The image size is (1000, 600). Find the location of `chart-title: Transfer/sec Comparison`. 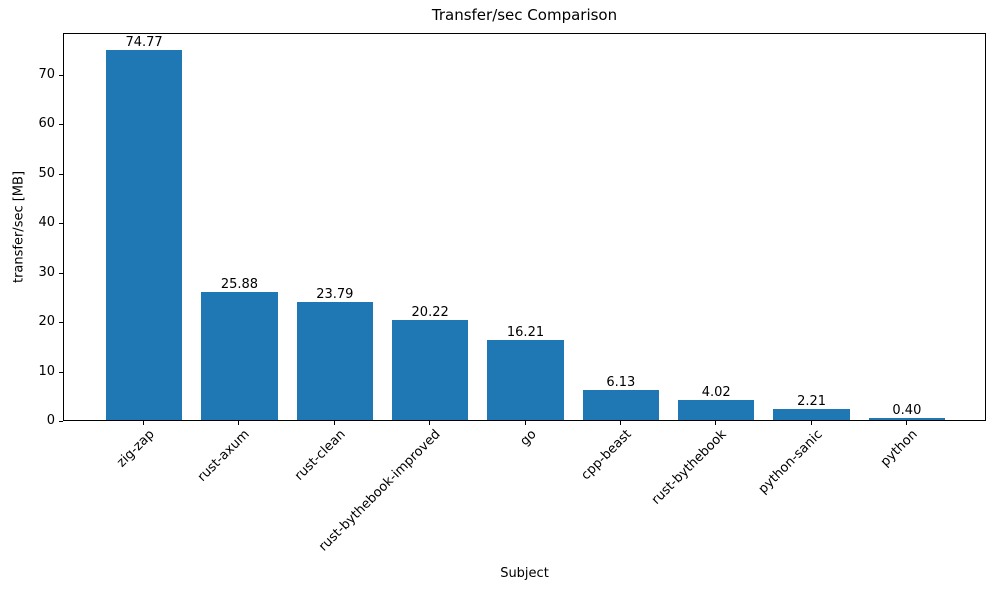

chart-title: Transfer/sec Comparison is located at coordinates (524, 15).